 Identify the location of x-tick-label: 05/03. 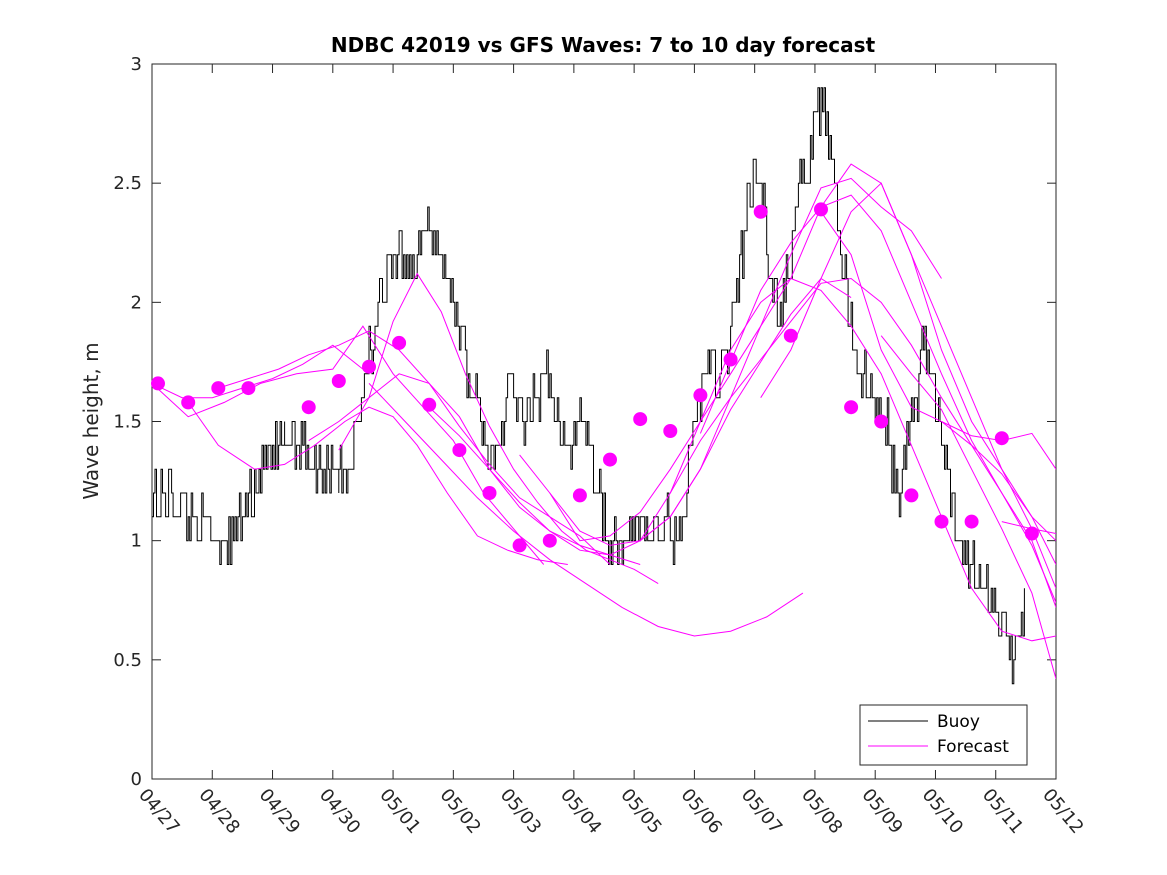
(520, 811).